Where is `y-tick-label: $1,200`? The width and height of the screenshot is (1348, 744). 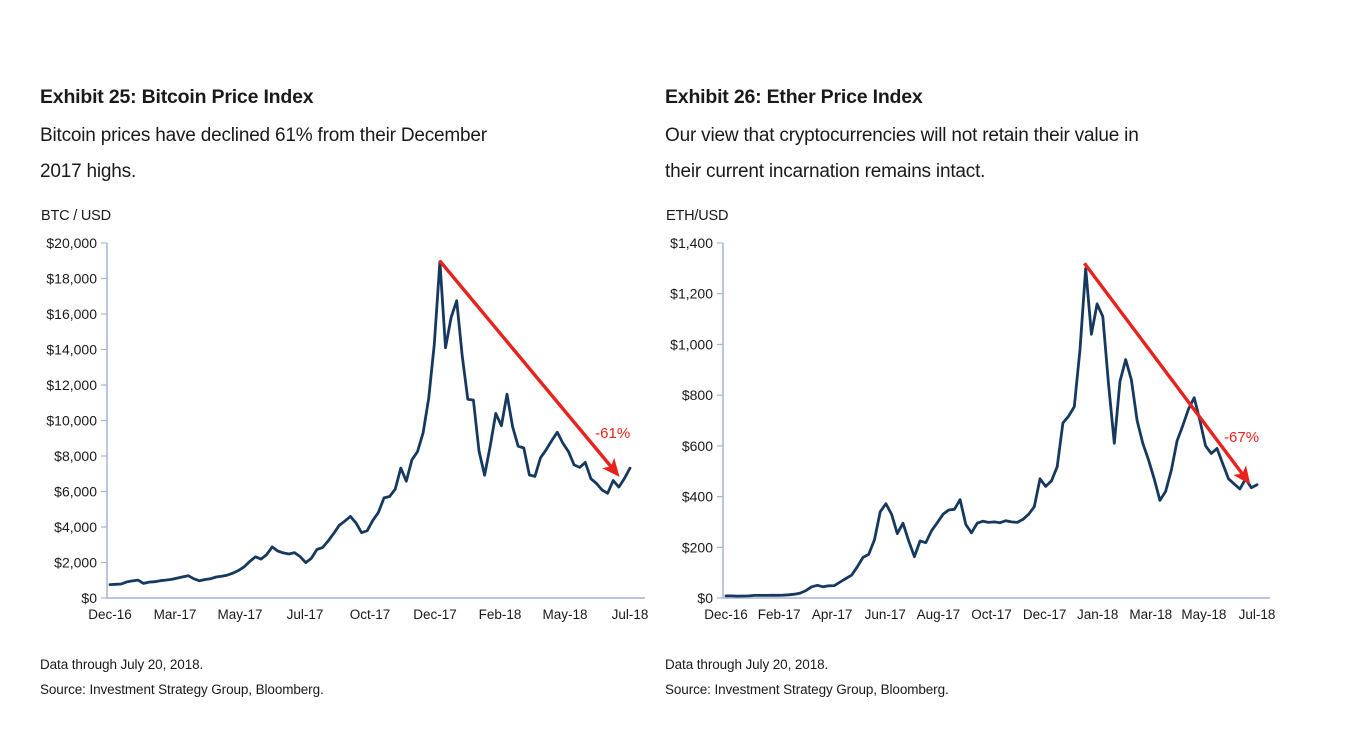 y-tick-label: $1,200 is located at coordinates (691, 294).